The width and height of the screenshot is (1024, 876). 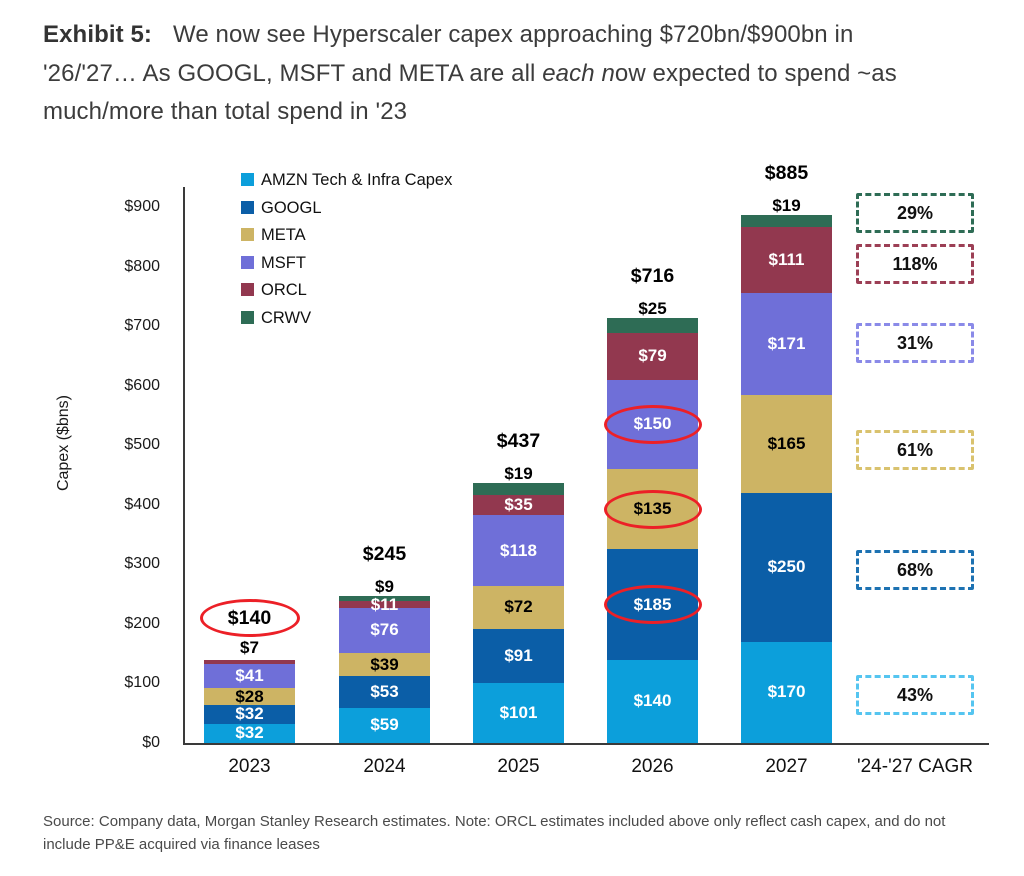 I want to click on above-bar-label: $25, so click(x=652, y=308).